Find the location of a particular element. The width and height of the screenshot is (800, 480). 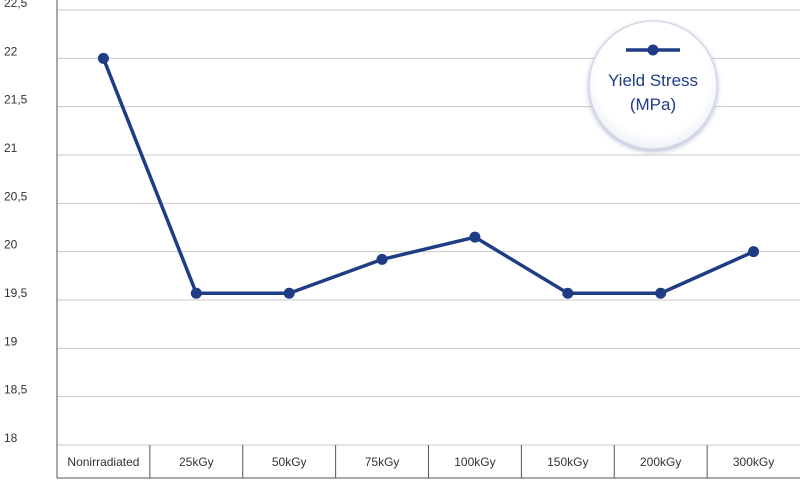

y-tick-label: 19,5 is located at coordinates (16, 293).